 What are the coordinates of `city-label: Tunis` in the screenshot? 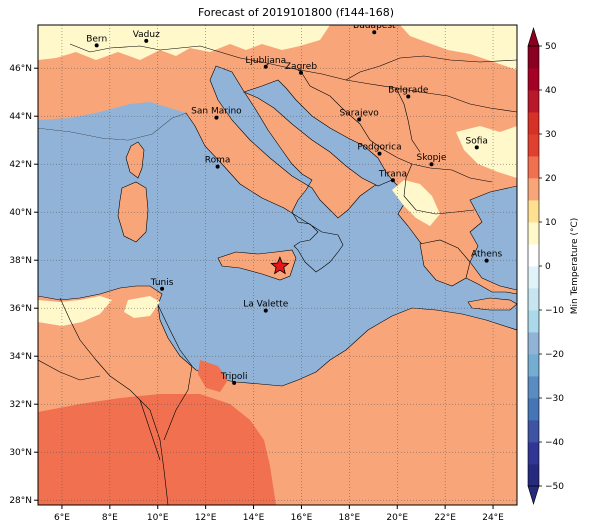 It's located at (162, 283).